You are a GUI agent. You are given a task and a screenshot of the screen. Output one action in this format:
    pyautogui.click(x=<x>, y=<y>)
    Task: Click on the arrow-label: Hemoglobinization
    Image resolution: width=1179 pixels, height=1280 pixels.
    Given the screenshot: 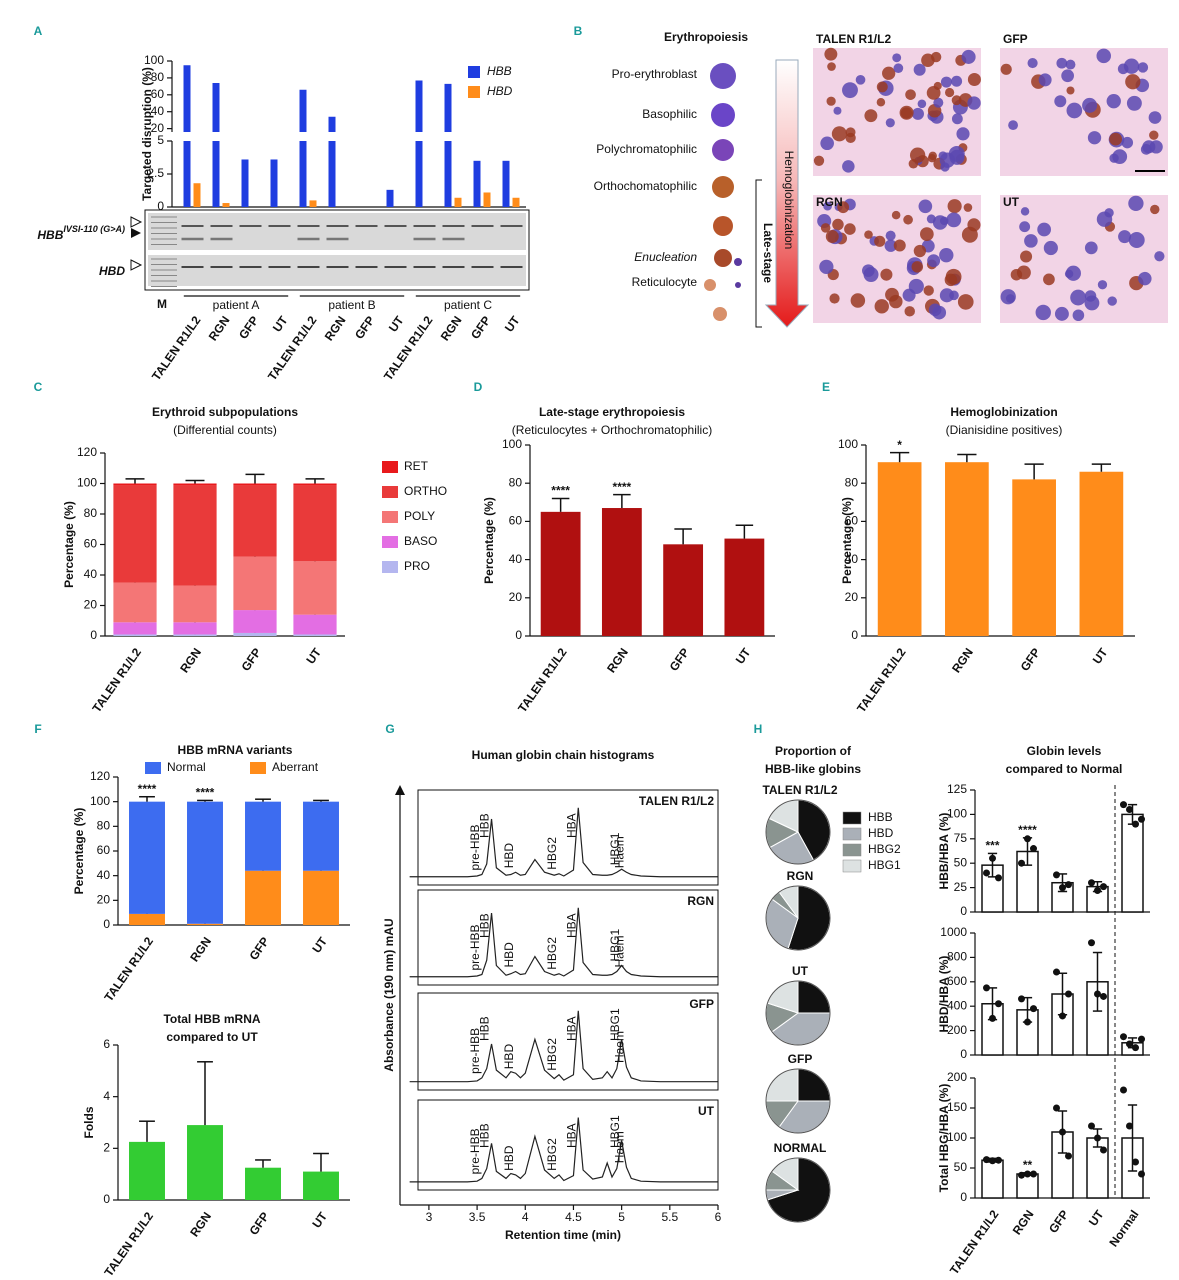 What is the action you would take?
    pyautogui.click(x=789, y=200)
    